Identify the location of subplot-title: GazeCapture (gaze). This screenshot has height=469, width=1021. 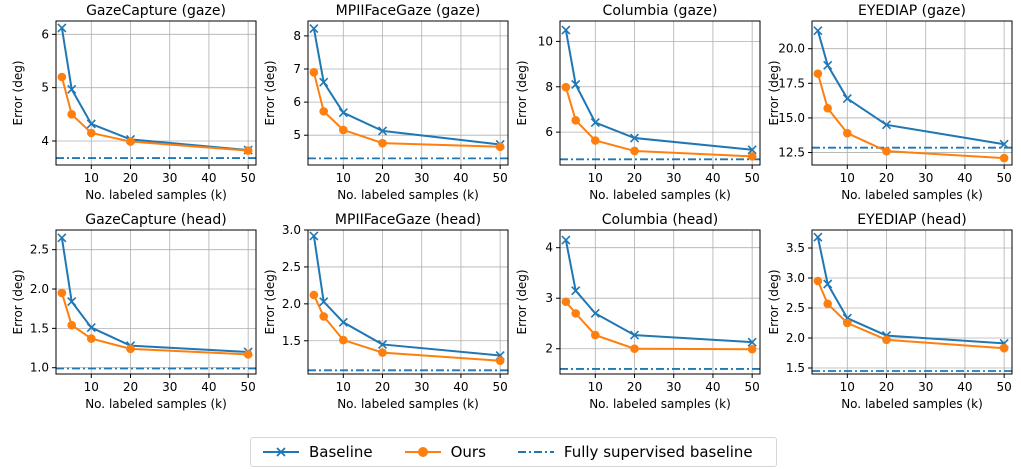
(156, 11).